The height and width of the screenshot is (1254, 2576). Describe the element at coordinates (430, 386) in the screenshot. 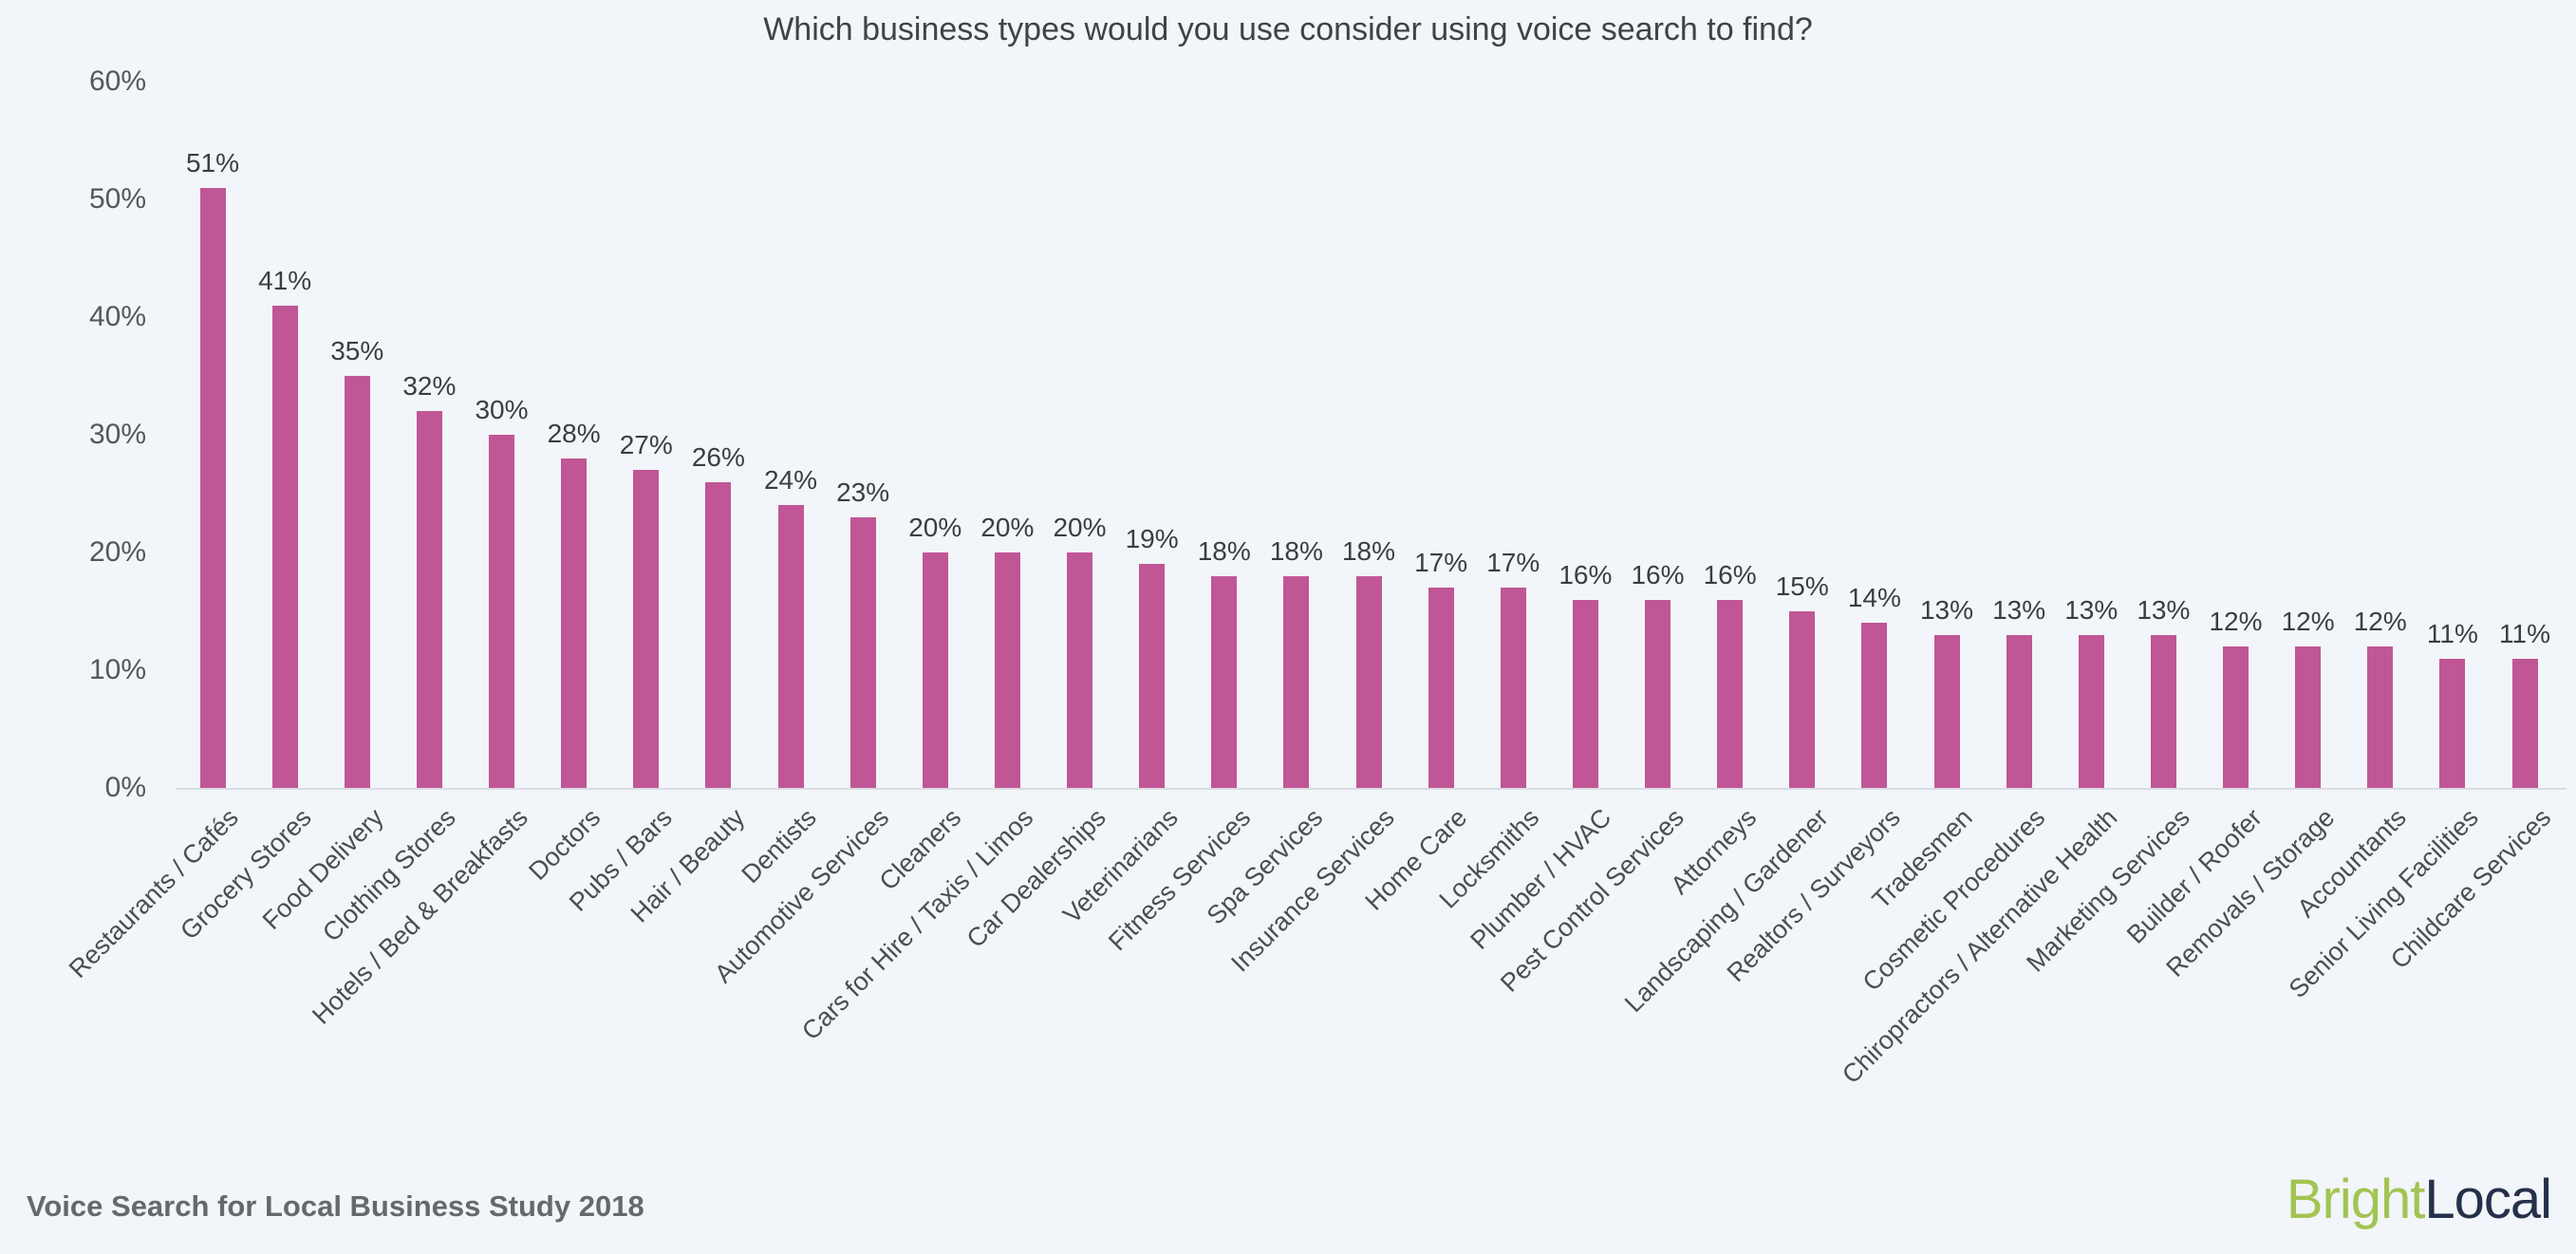

I see `value-label: 32%` at that location.